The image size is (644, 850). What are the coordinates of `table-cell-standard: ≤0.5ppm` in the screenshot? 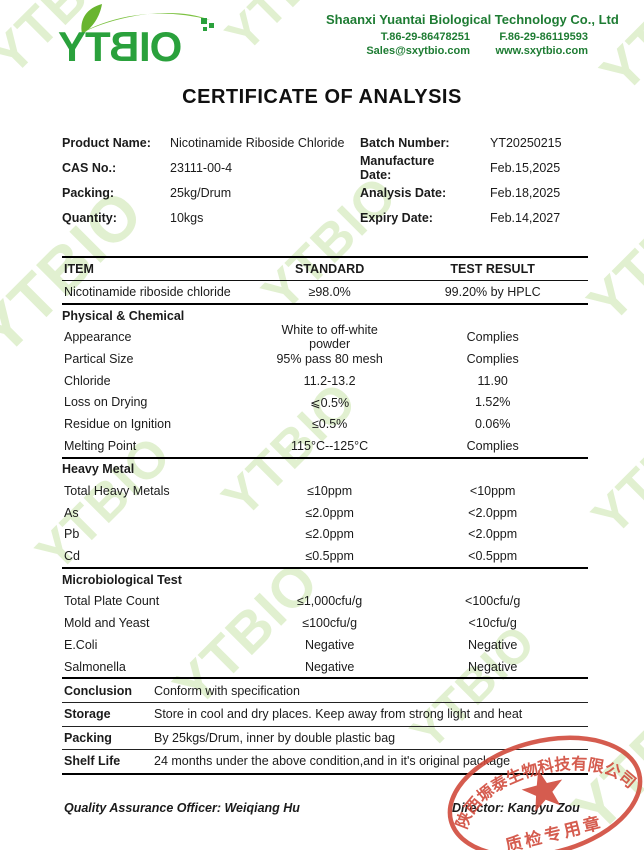 It's located at (329, 556).